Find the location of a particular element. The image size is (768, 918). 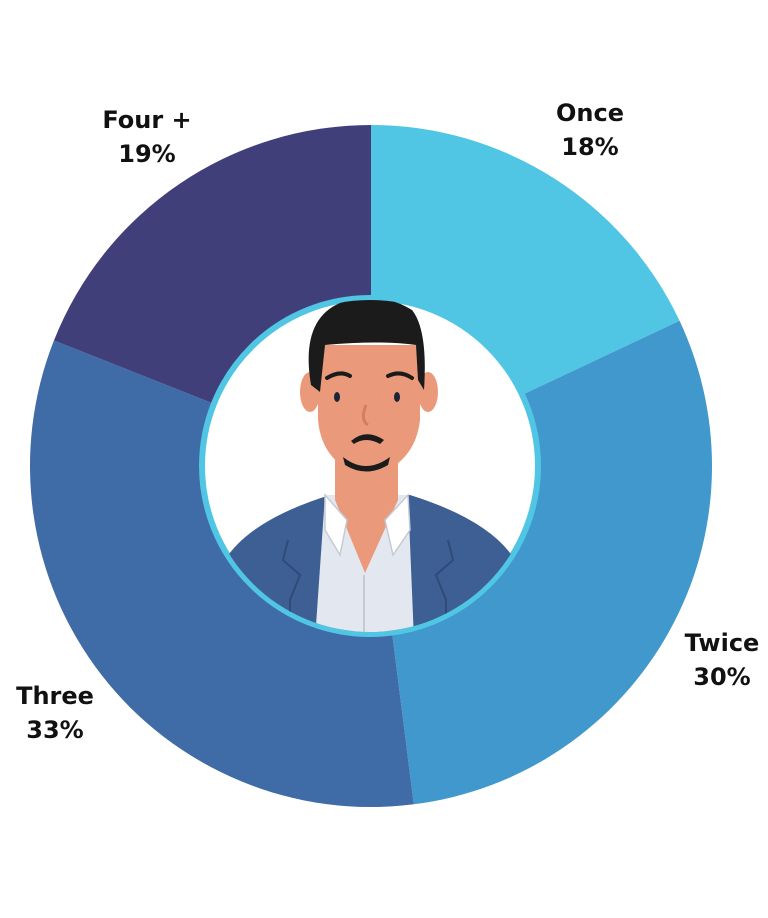

category-label: Once is located at coordinates (590, 113).